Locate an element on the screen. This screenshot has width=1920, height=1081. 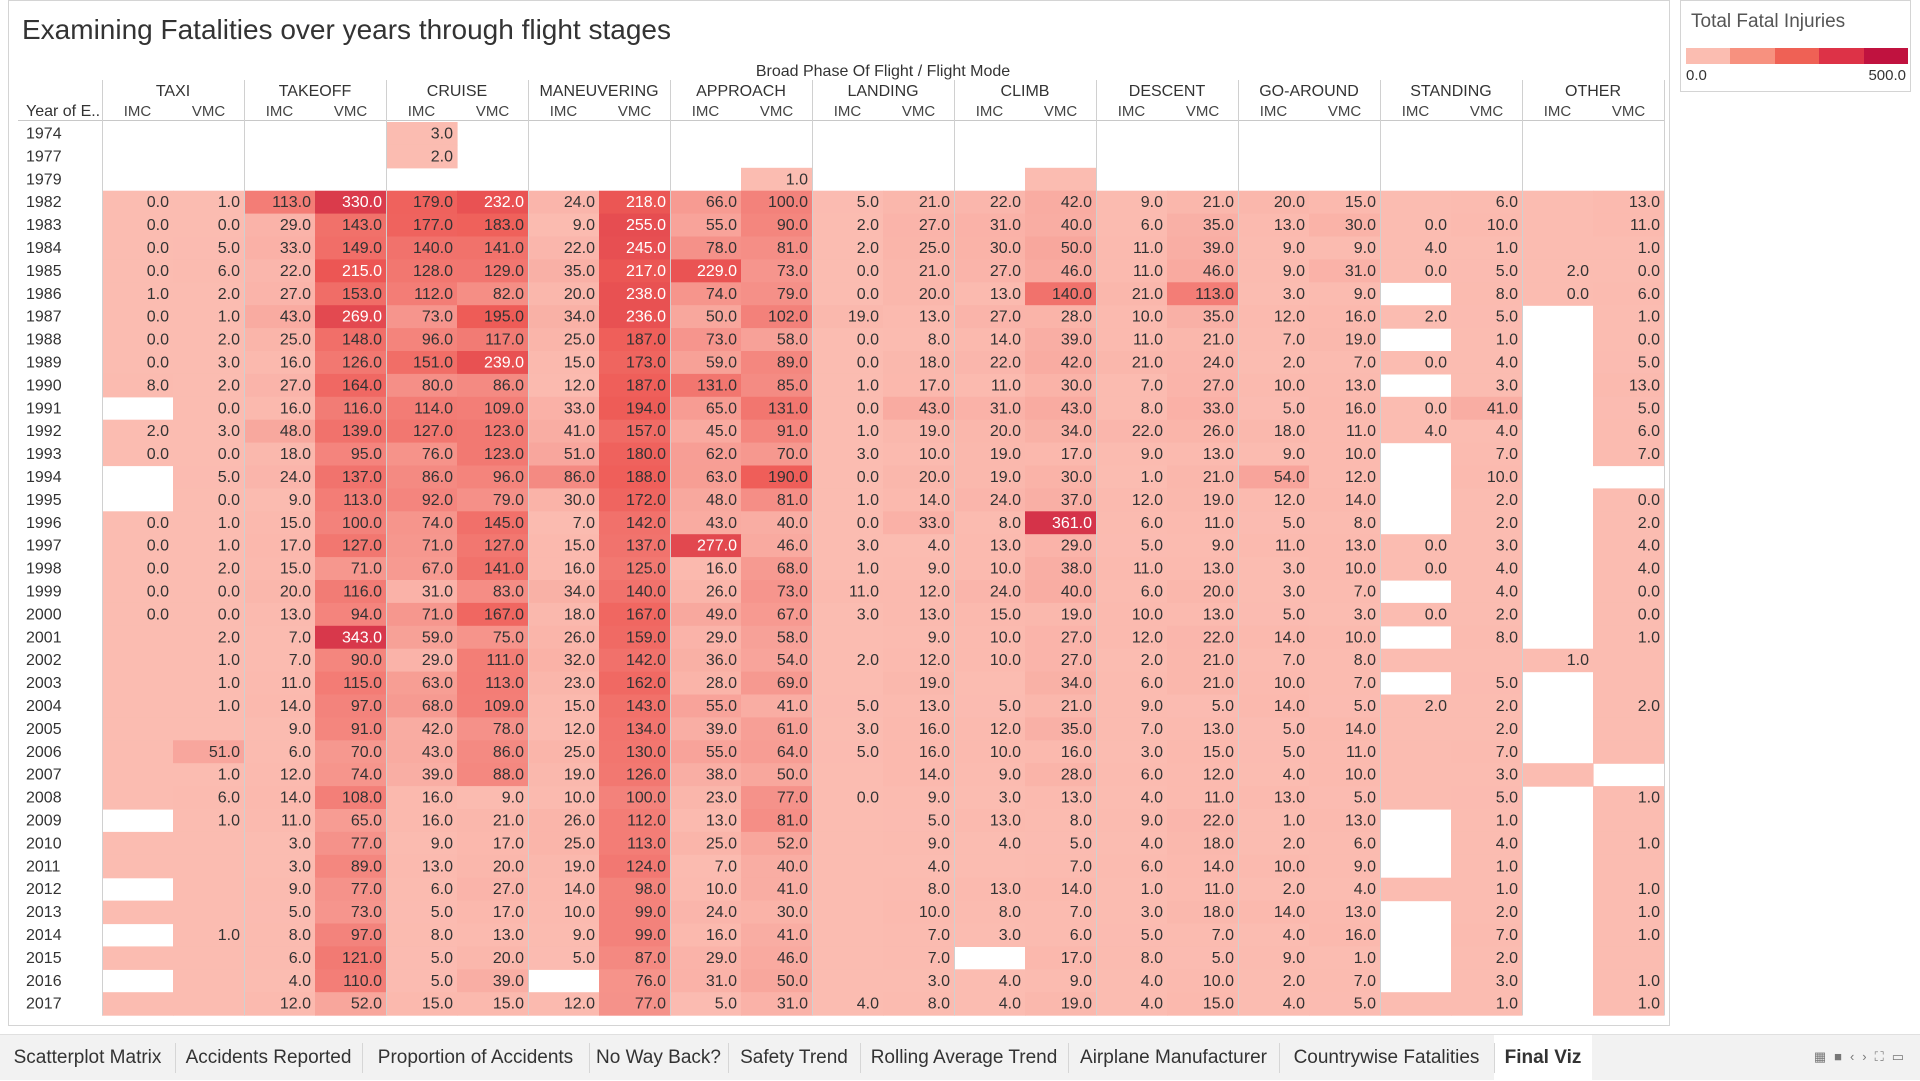
cell-value-label: 31.0 is located at coordinates (721, 981).